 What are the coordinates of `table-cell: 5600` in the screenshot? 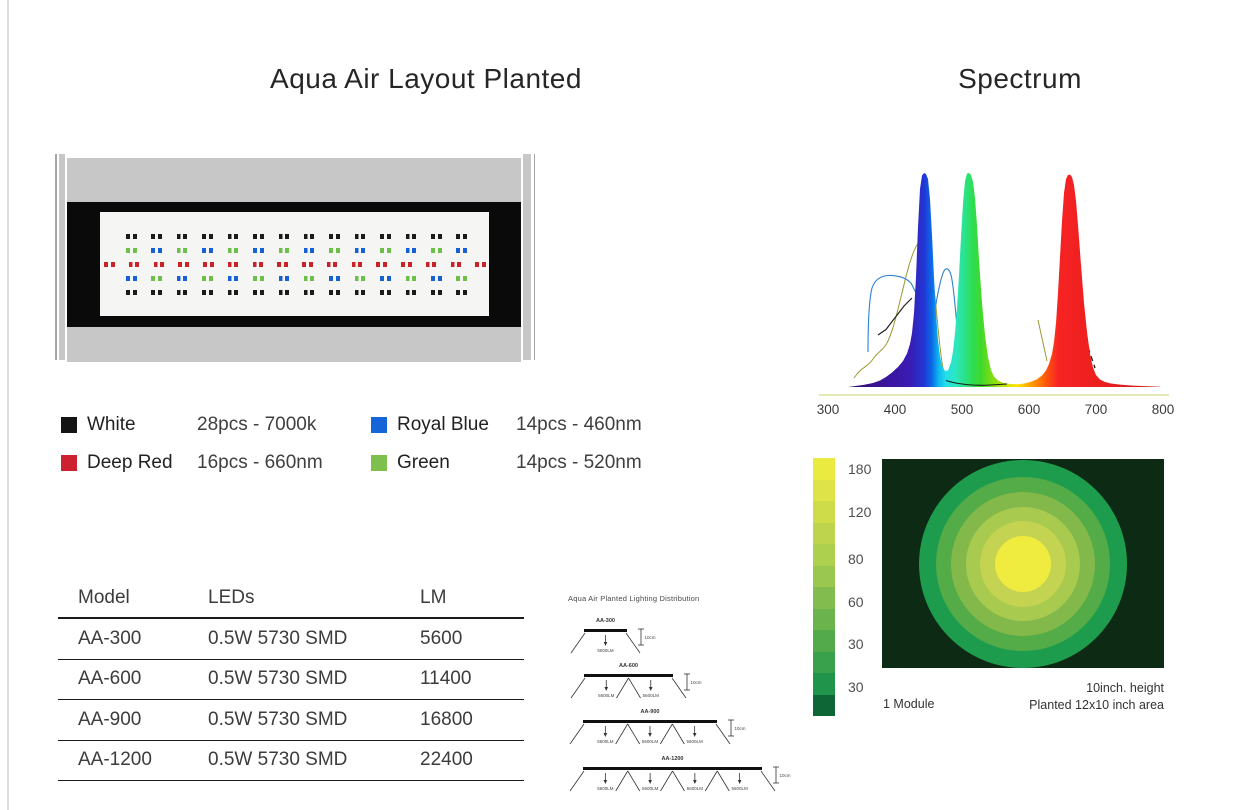 It's located at (441, 638).